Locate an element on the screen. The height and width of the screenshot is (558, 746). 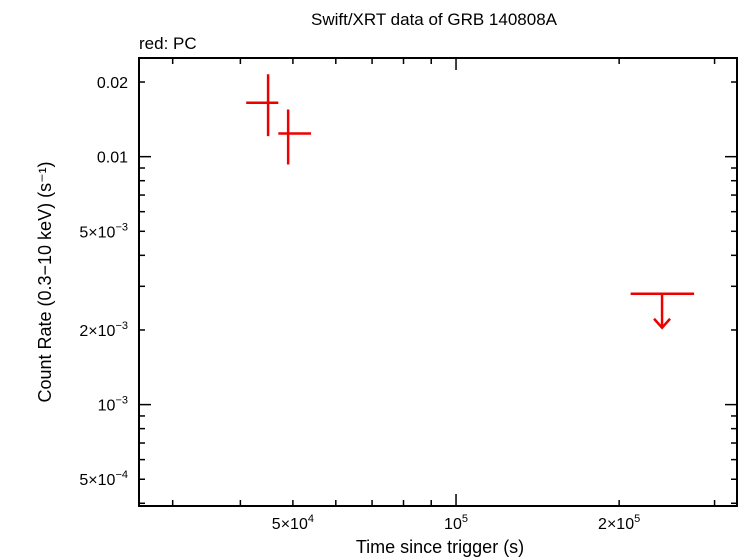
x-axis-label: Time since trigger (s) is located at coordinates (440, 547).